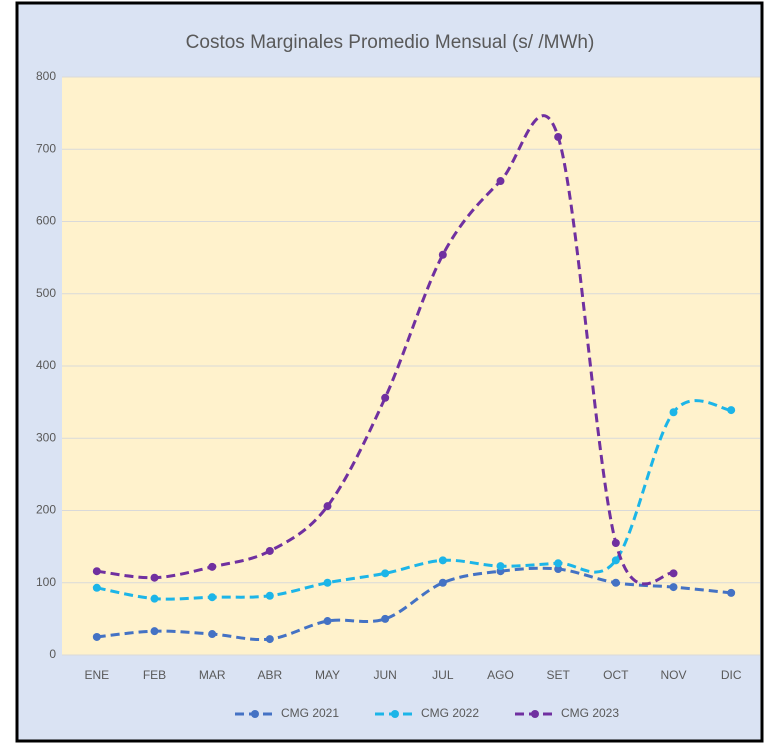 The width and height of the screenshot is (779, 746). I want to click on y-tick-label: 600, so click(46, 221).